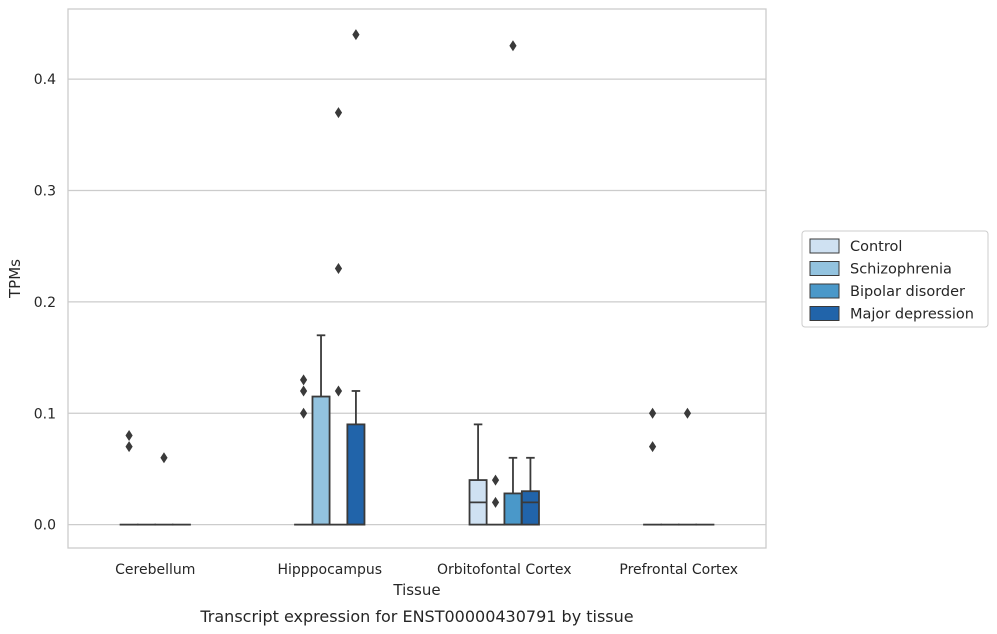 This screenshot has height=634, width=997. I want to click on x-tick-label: Orbitofontal Cortex, so click(504, 570).